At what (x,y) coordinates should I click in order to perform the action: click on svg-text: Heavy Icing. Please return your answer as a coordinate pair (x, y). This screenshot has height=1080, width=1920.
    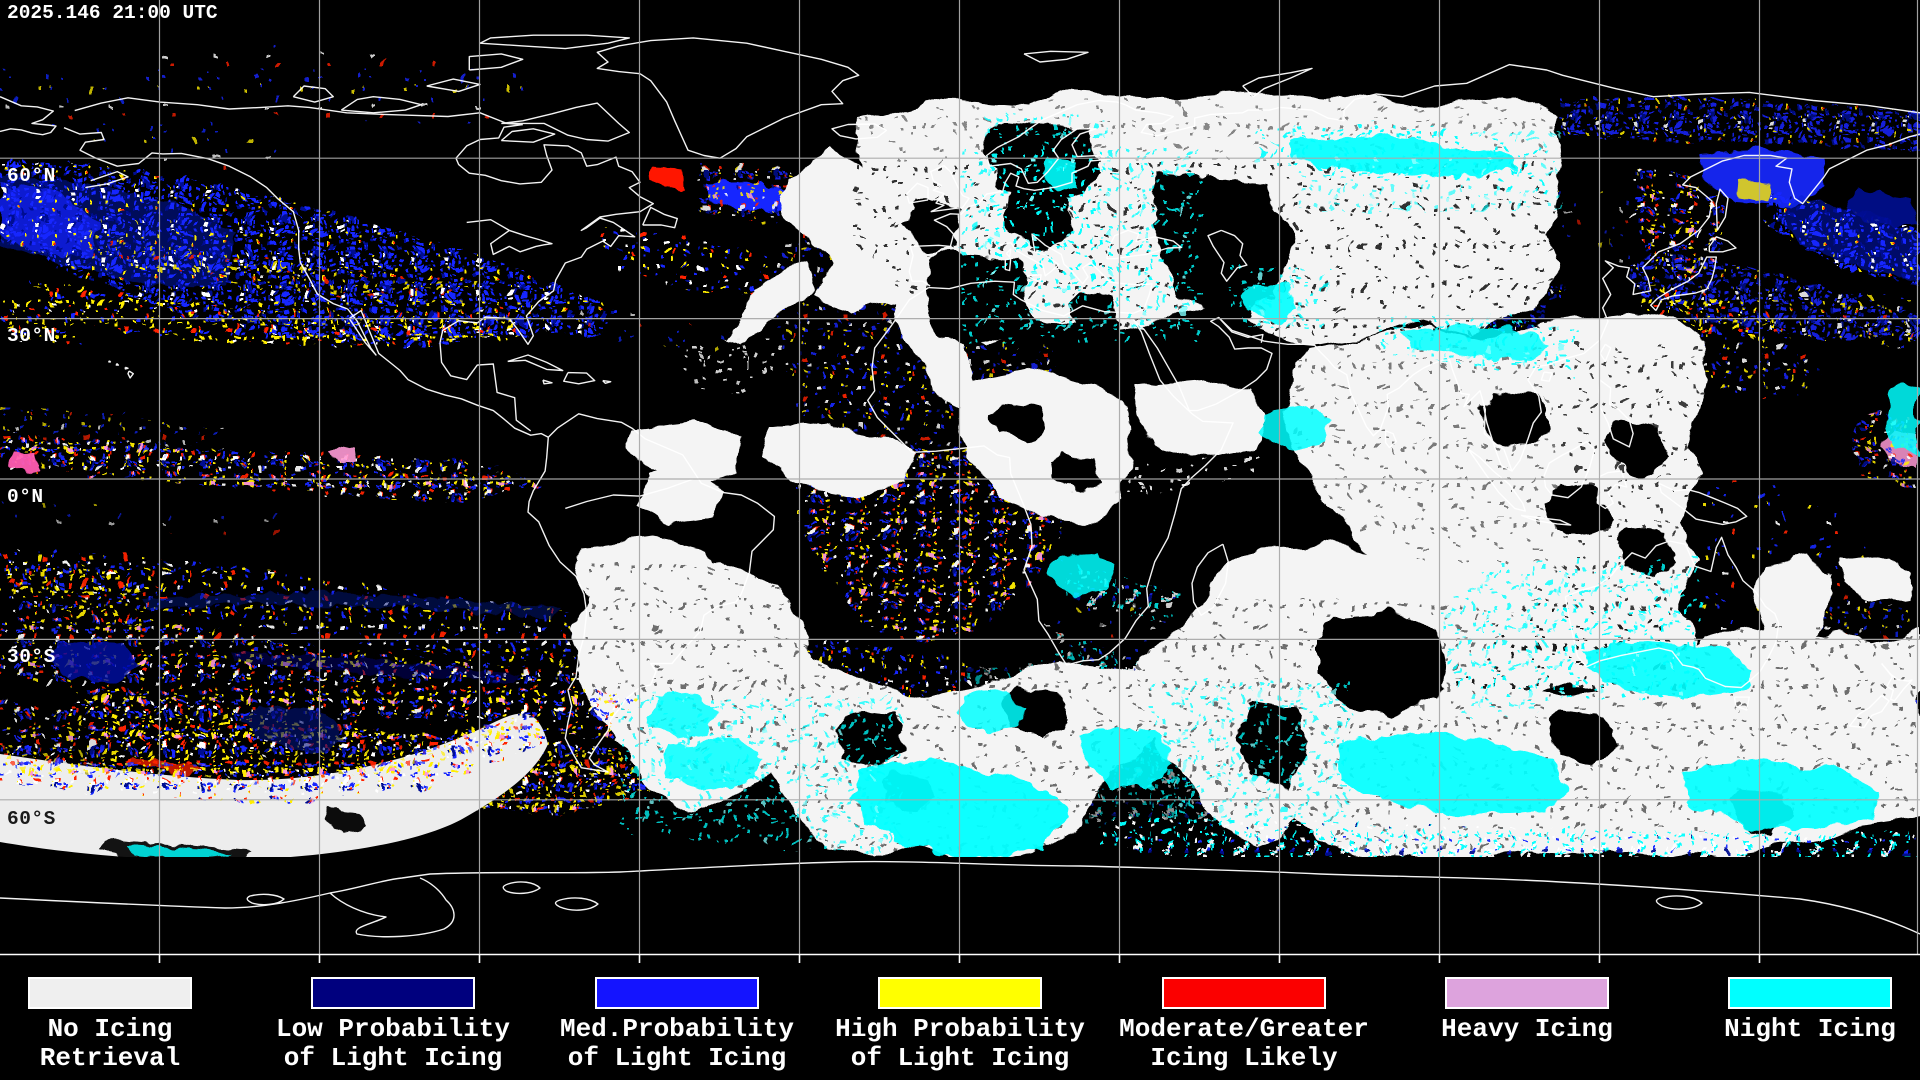
    Looking at the image, I should click on (1527, 1029).